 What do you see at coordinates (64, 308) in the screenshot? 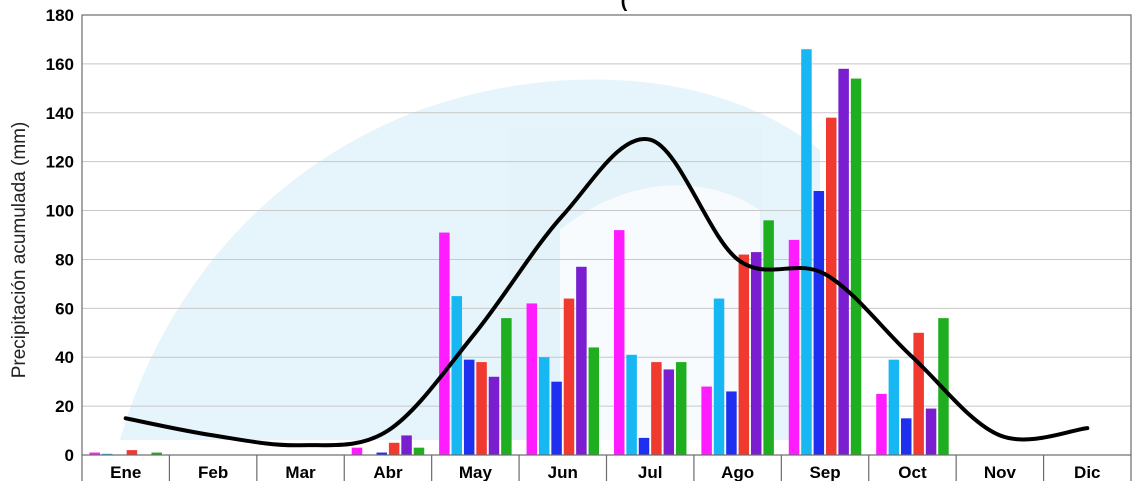
I see `y-tick-label: 60` at bounding box center [64, 308].